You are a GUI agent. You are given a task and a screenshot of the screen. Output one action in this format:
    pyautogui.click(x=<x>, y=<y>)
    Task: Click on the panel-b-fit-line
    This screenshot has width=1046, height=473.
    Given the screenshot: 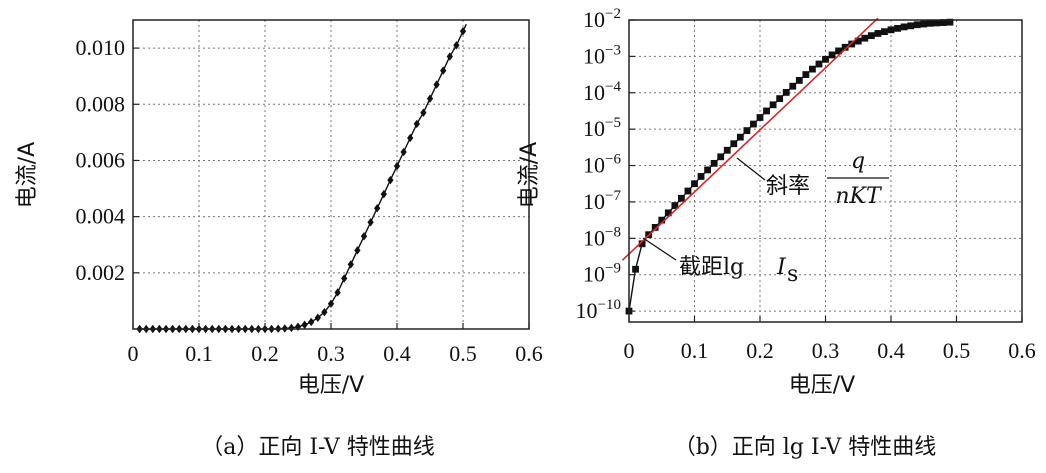 What is the action you would take?
    pyautogui.click(x=750, y=139)
    